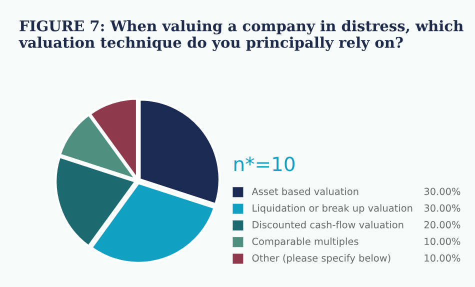  Describe the element at coordinates (442, 224) in the screenshot. I see `data-label: 20.00%` at that location.